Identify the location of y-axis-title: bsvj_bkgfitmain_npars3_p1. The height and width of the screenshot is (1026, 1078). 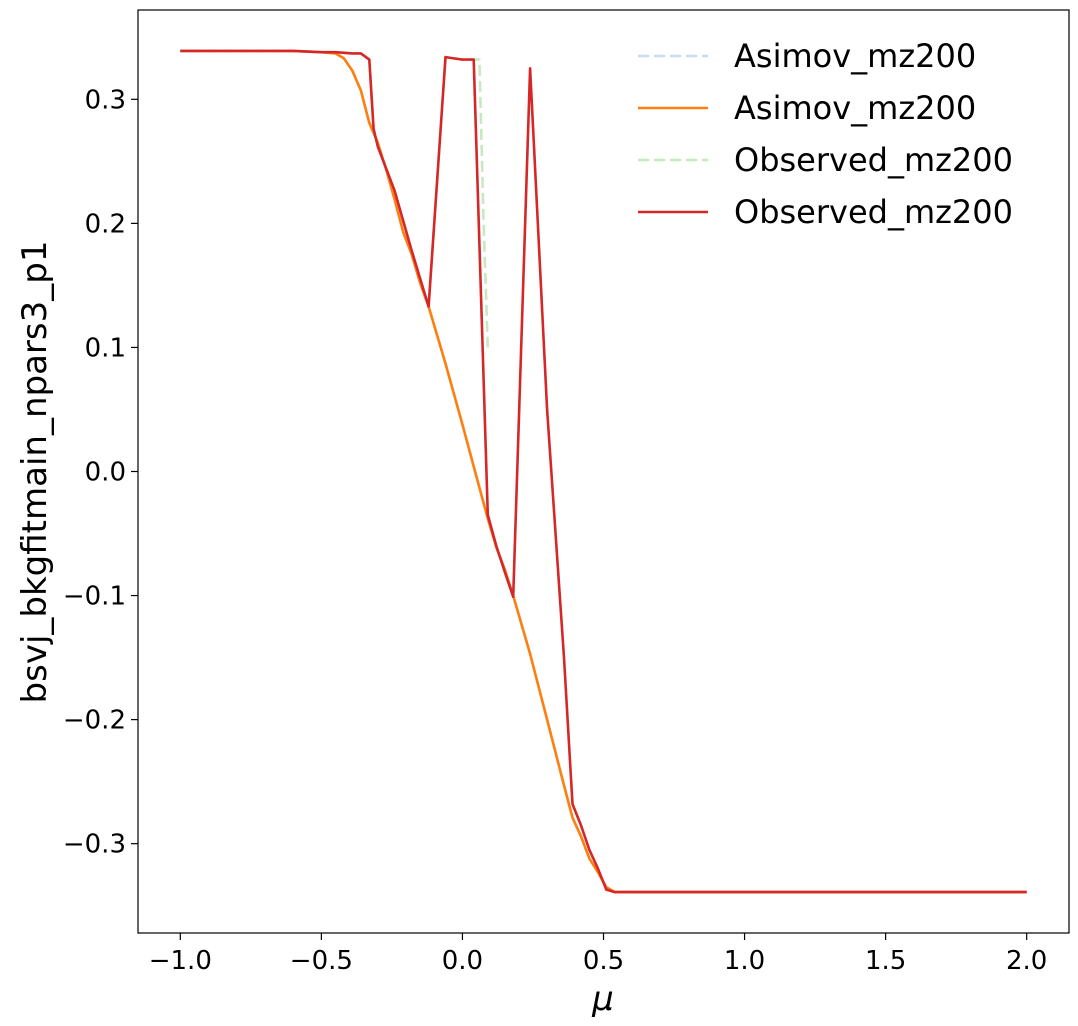
(35, 472).